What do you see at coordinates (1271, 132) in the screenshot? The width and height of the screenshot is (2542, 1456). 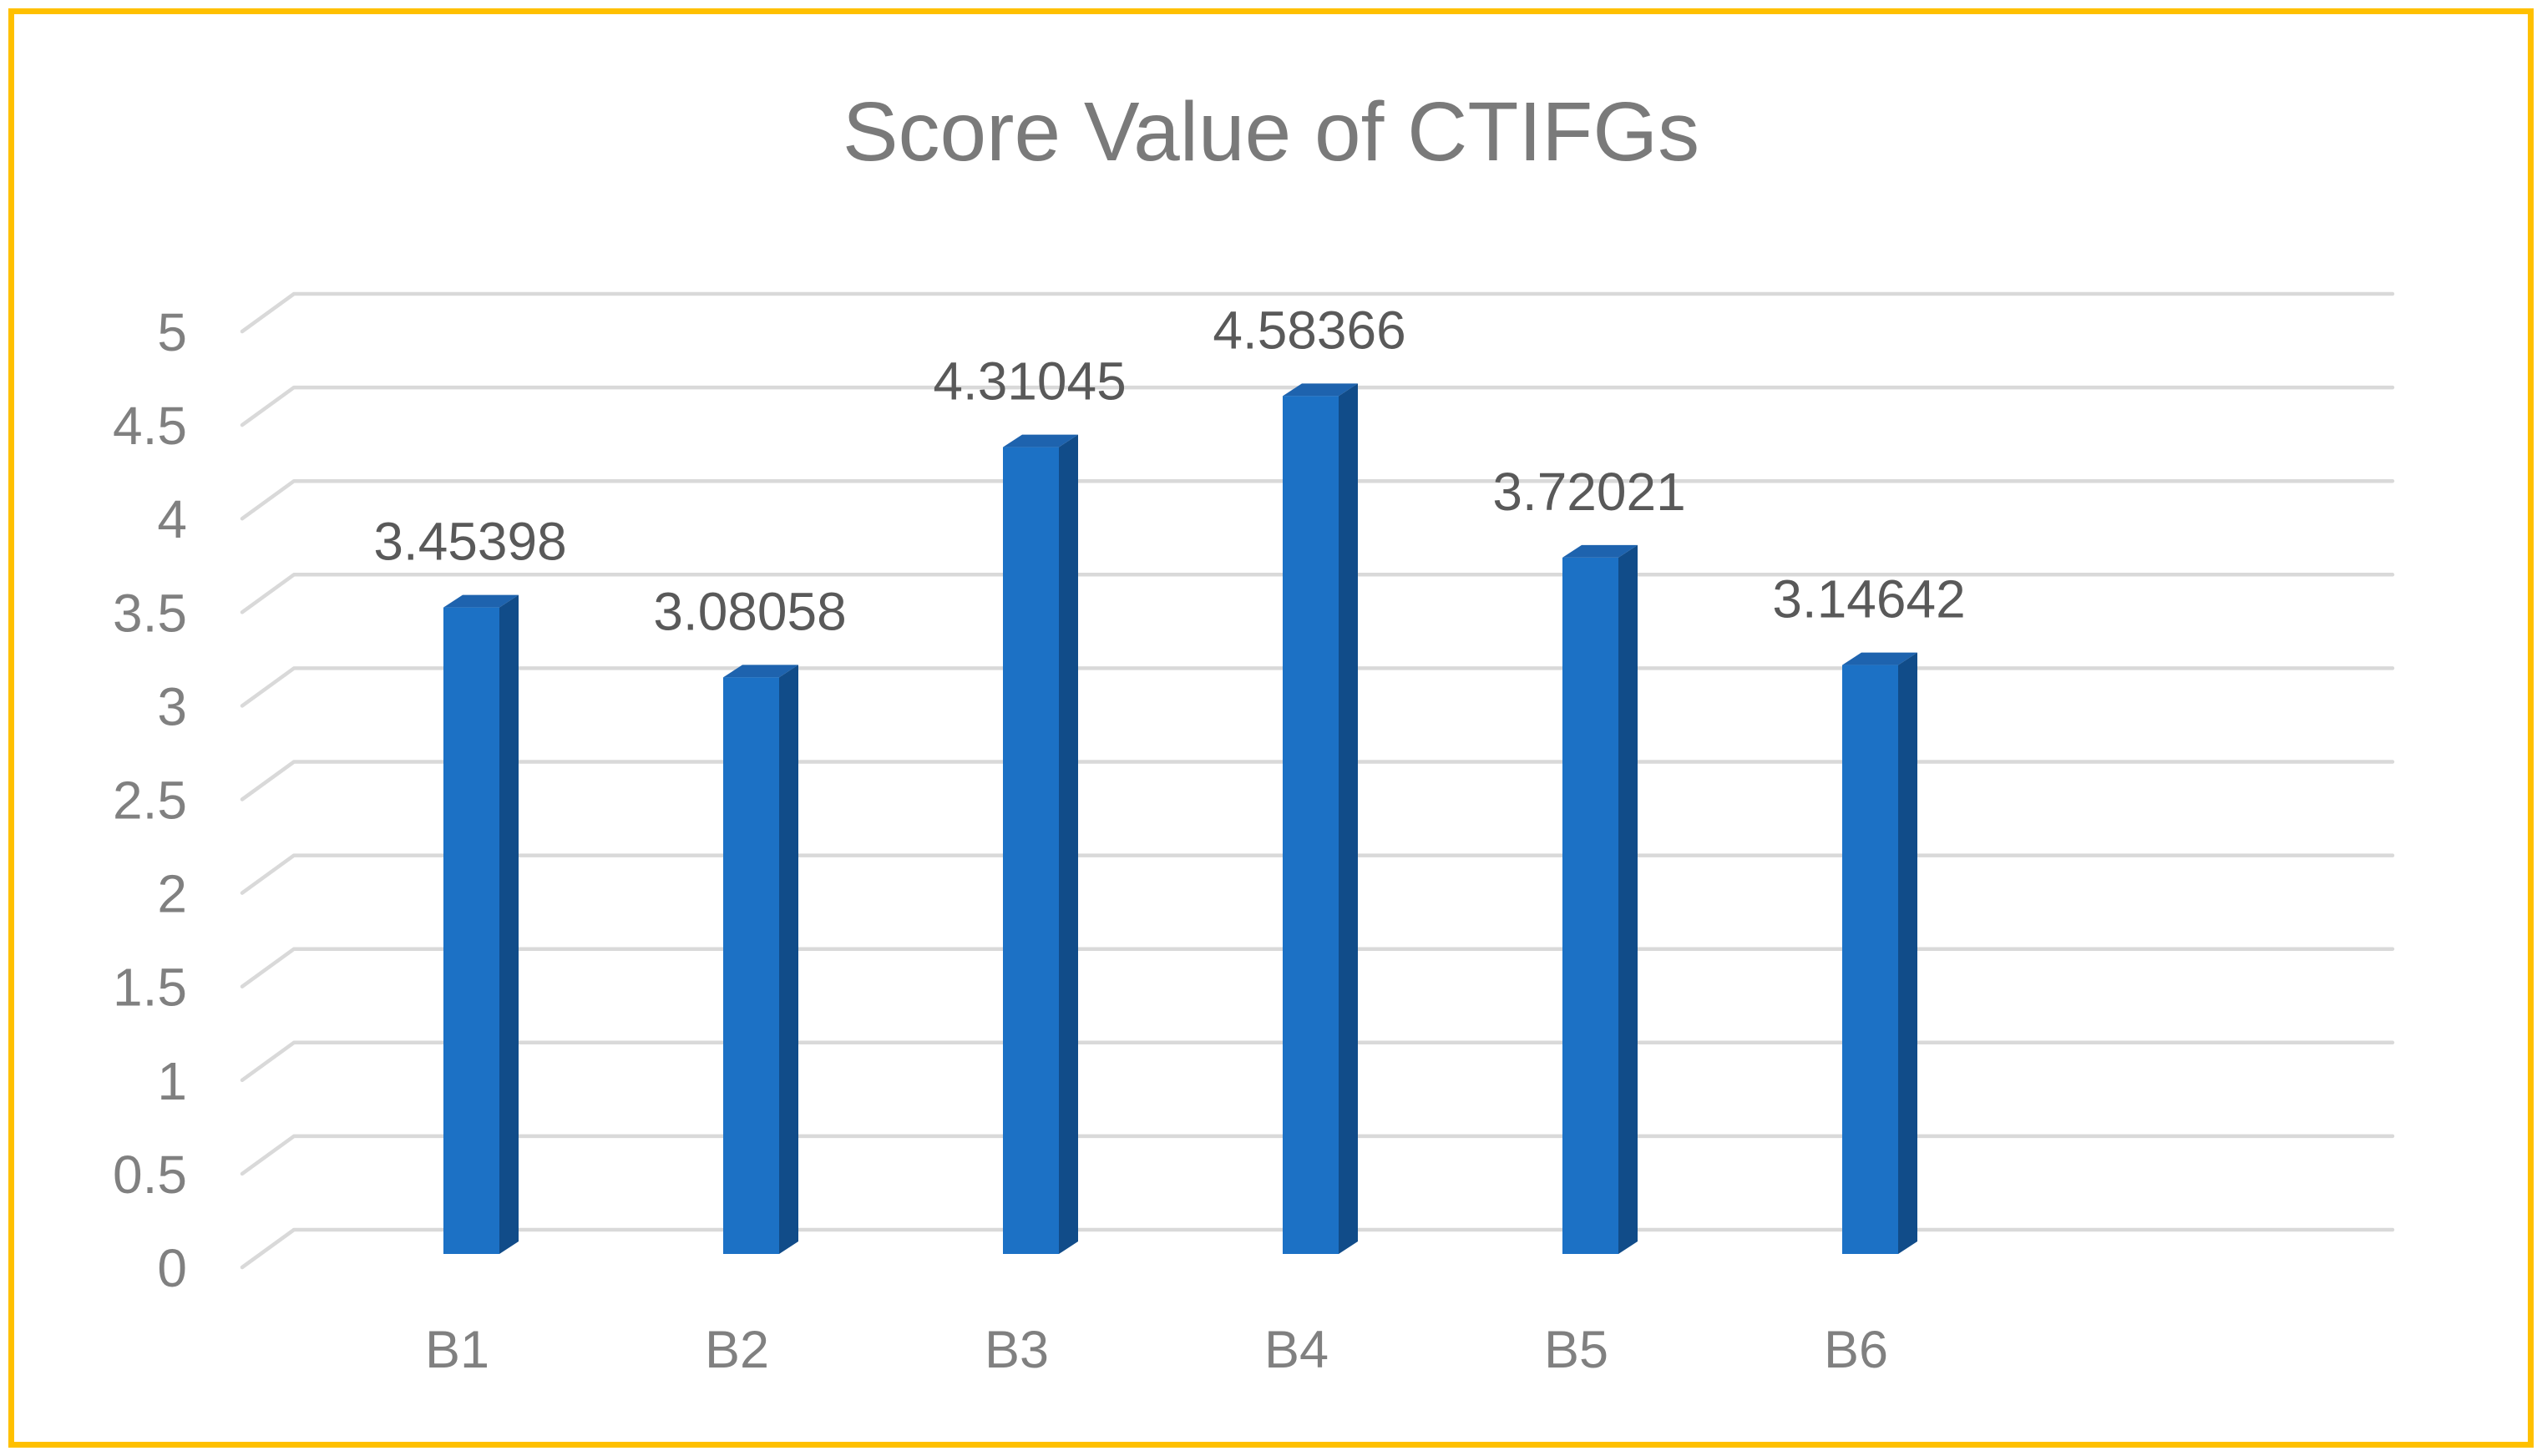 I see `chart-title: Score Value of CTIFGs` at bounding box center [1271, 132].